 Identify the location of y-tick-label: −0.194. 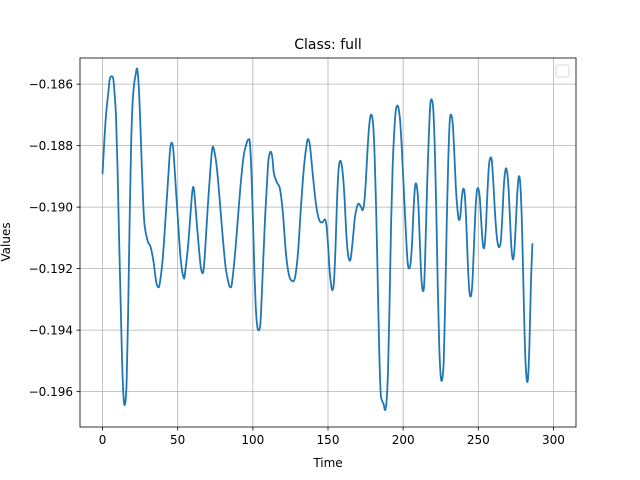
(51, 331).